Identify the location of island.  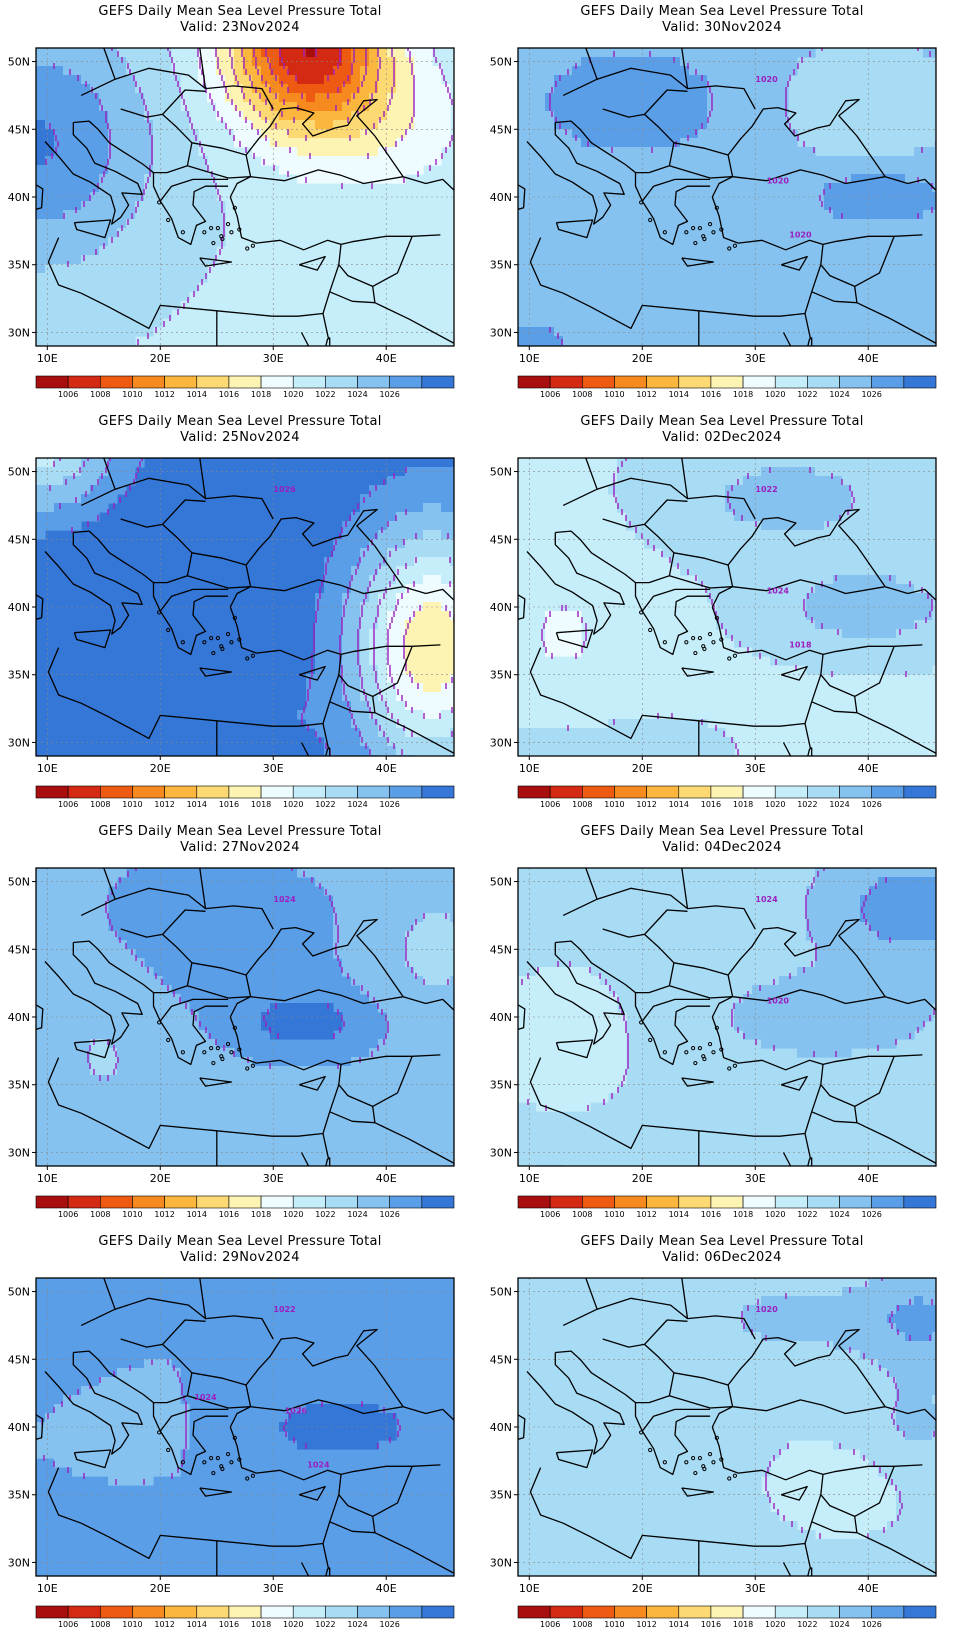
(234, 617).